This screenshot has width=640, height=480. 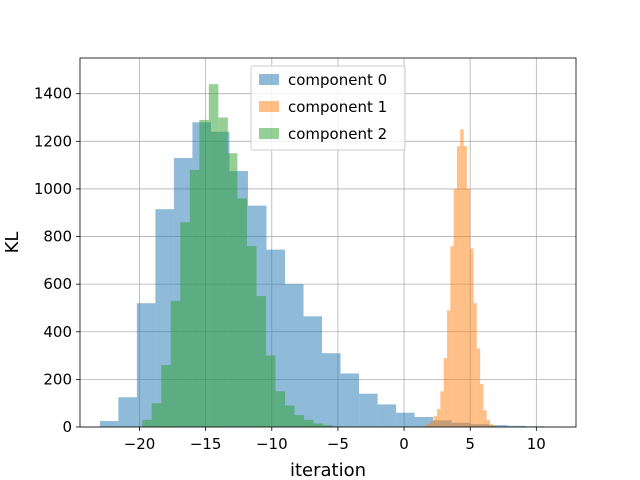 I want to click on legend-label-1: component 1, so click(x=337, y=107).